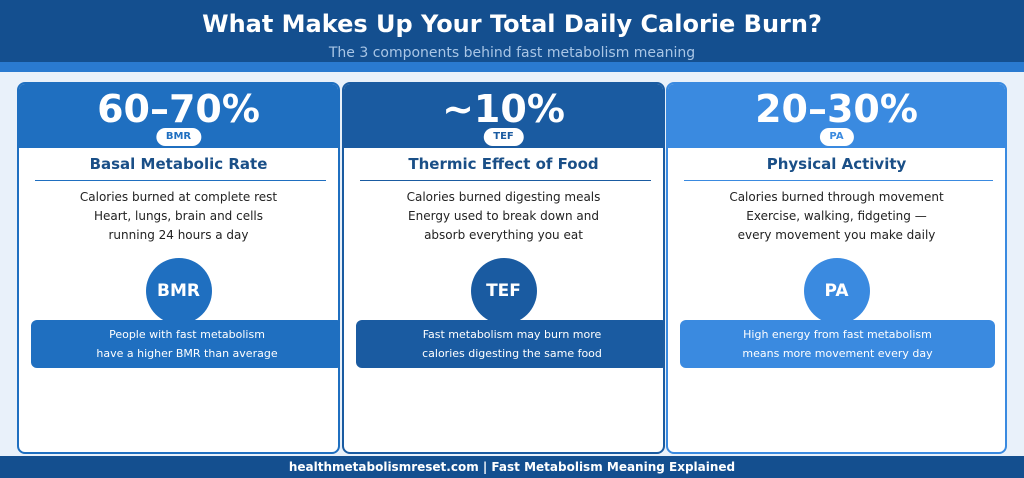 Image resolution: width=1024 pixels, height=478 pixels. I want to click on tef-badge: TEF, so click(503, 137).